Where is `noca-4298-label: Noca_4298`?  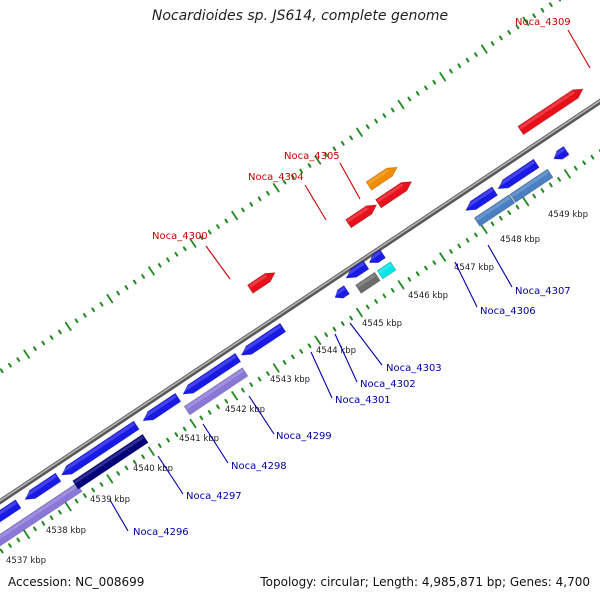
noca-4298-label: Noca_4298 is located at coordinates (259, 466).